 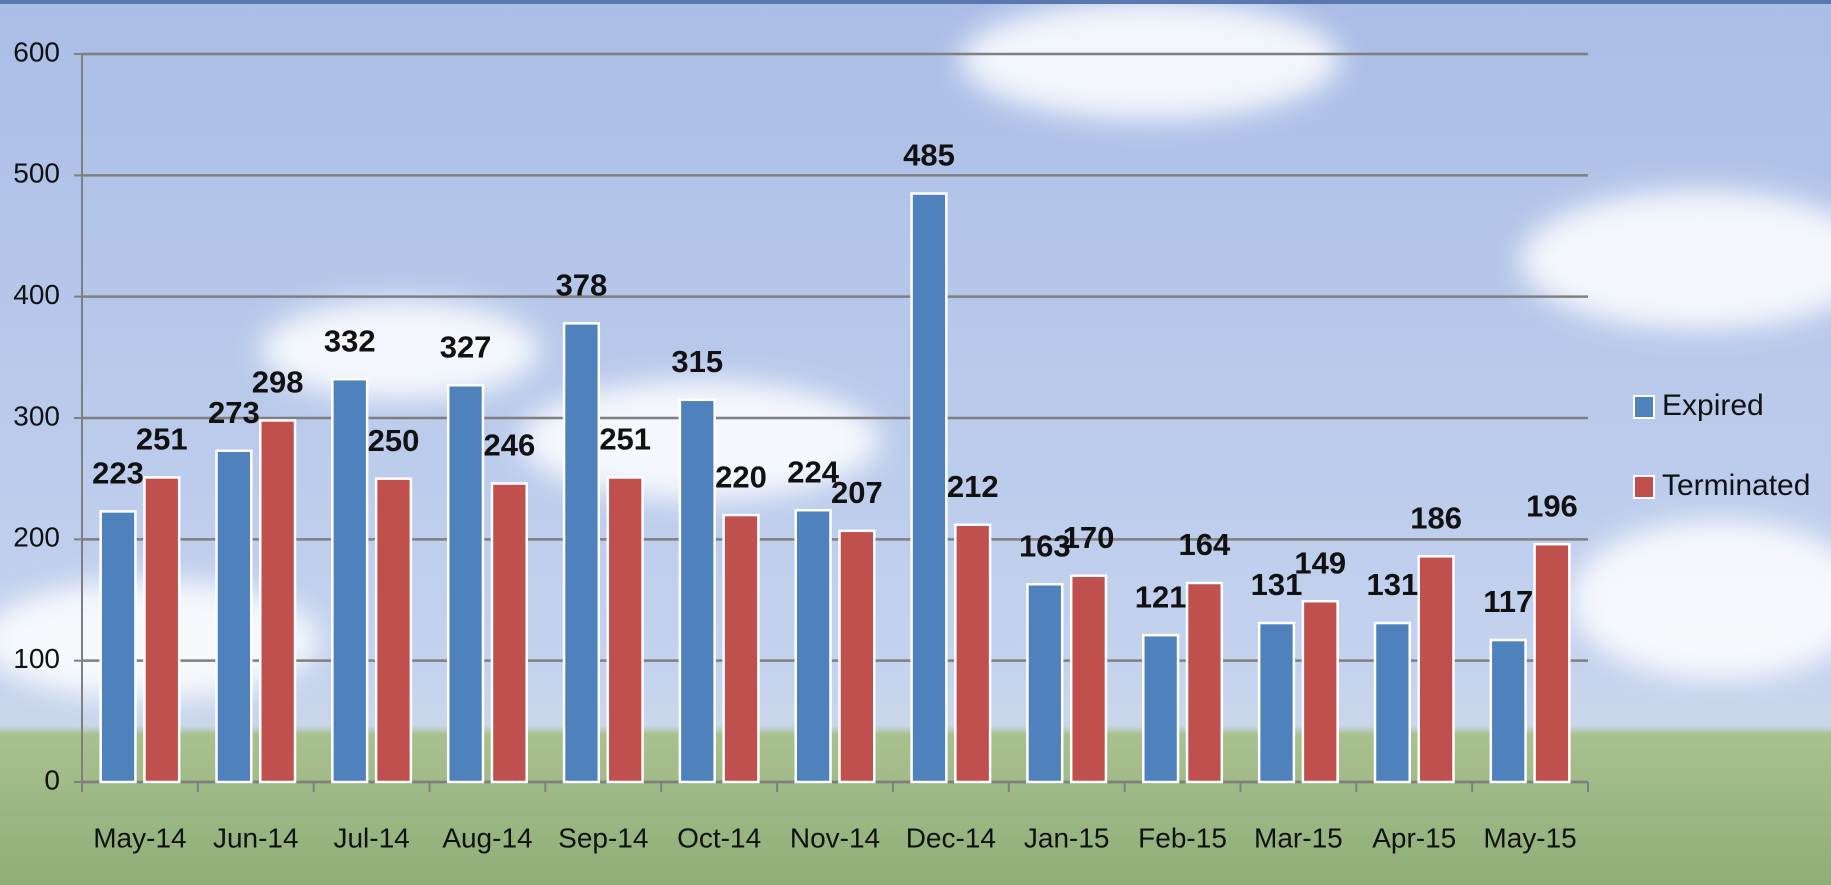 What do you see at coordinates (1205, 544) in the screenshot?
I see `value-label: 164` at bounding box center [1205, 544].